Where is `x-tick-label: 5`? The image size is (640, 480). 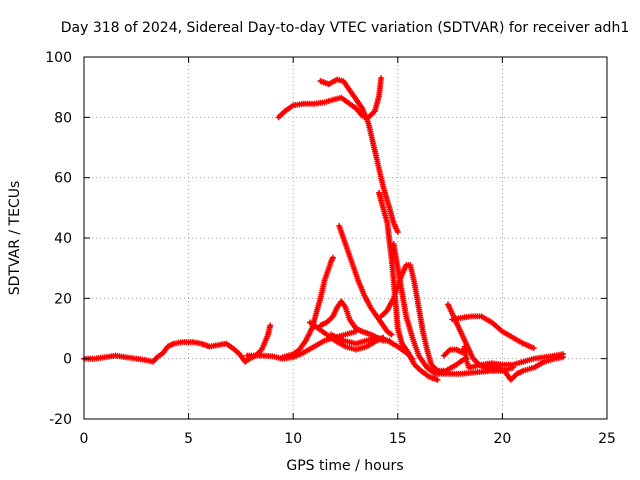
x-tick-label: 5 is located at coordinates (188, 439).